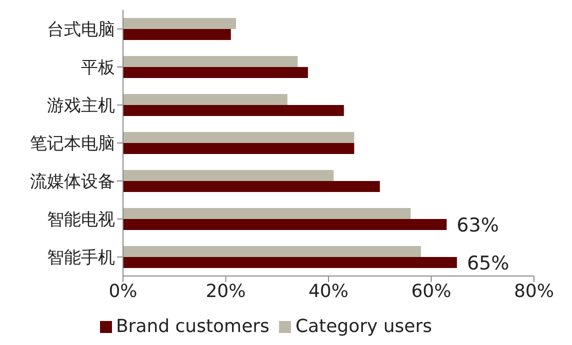  What do you see at coordinates (534, 291) in the screenshot?
I see `x-tick-label: 80%` at bounding box center [534, 291].